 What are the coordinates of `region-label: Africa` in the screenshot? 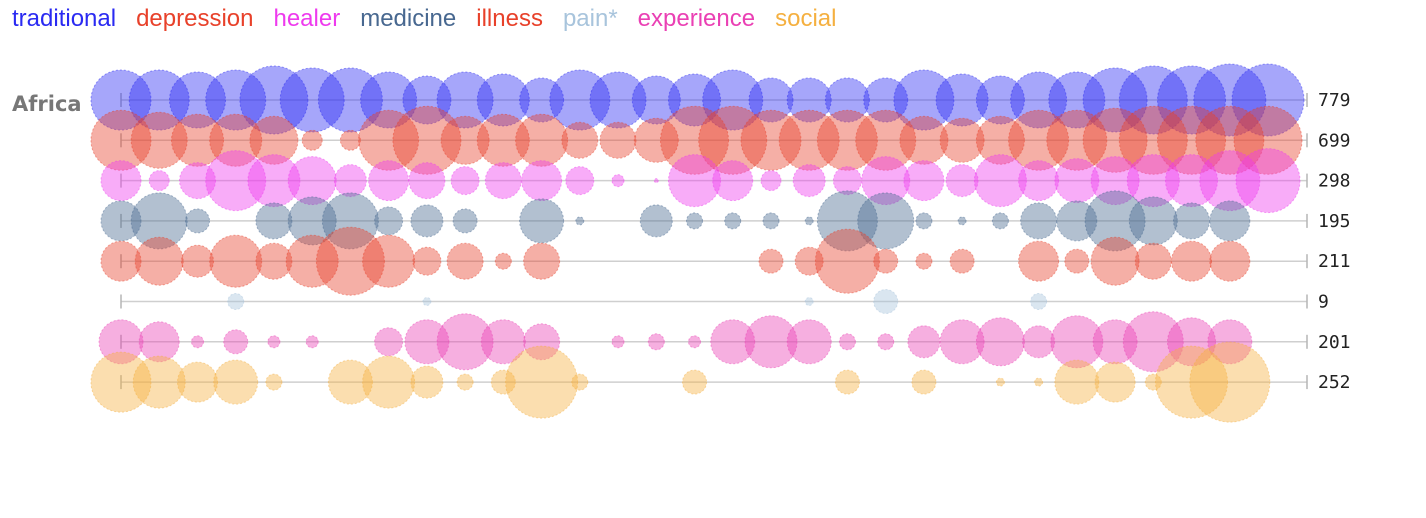 It's located at (47, 104).